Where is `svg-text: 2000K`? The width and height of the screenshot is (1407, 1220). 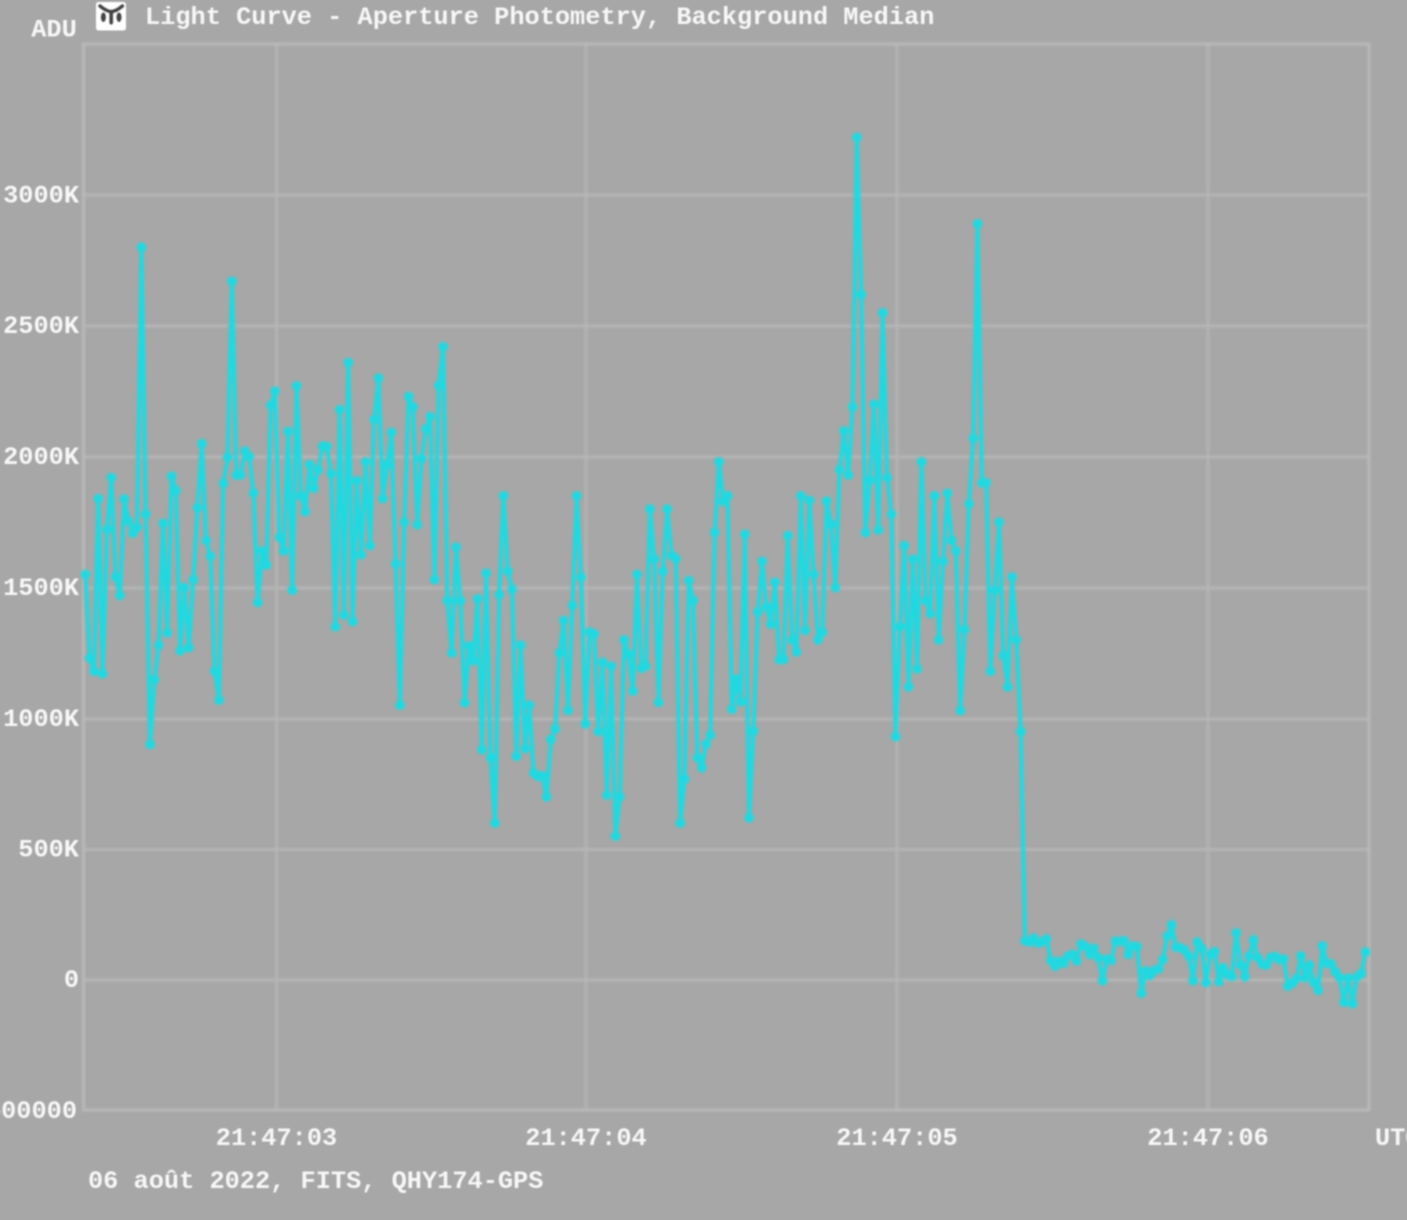
svg-text: 2000K is located at coordinates (41, 457).